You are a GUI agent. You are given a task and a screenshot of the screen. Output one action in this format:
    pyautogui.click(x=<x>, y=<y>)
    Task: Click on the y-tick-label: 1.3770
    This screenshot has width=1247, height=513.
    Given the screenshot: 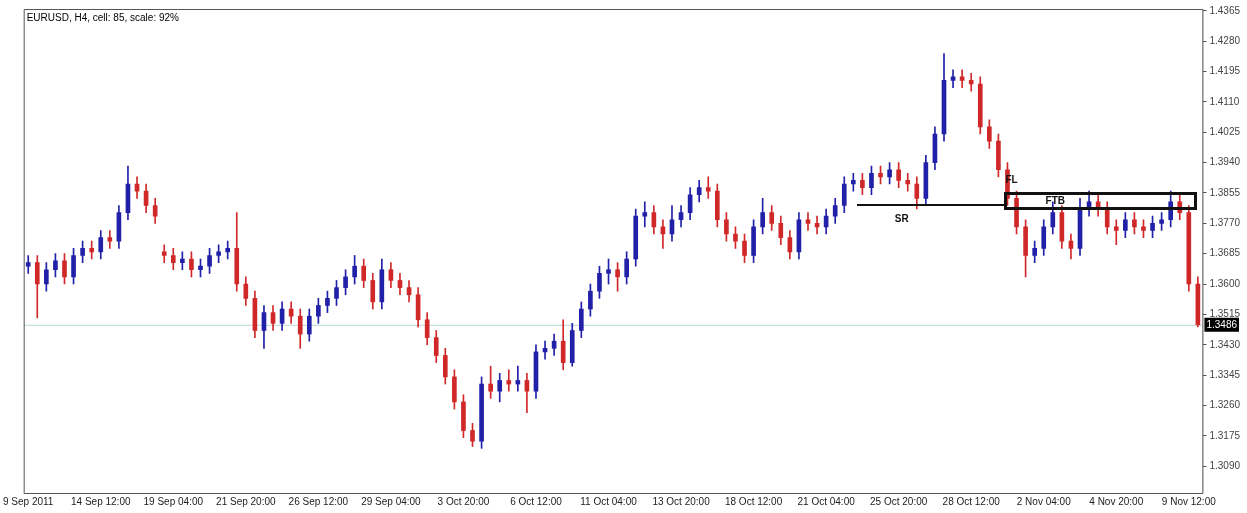 What is the action you would take?
    pyautogui.click(x=1225, y=223)
    